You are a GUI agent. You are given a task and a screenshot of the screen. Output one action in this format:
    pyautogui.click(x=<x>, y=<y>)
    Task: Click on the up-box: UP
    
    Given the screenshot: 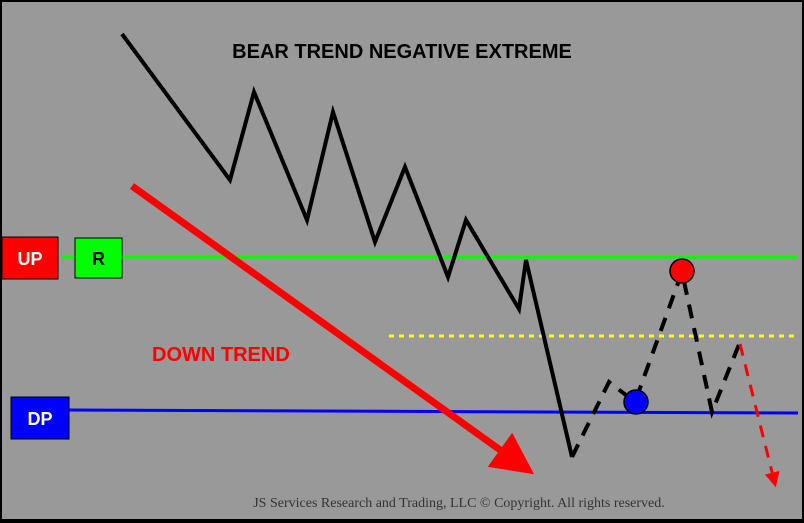 What is the action you would take?
    pyautogui.click(x=30, y=258)
    